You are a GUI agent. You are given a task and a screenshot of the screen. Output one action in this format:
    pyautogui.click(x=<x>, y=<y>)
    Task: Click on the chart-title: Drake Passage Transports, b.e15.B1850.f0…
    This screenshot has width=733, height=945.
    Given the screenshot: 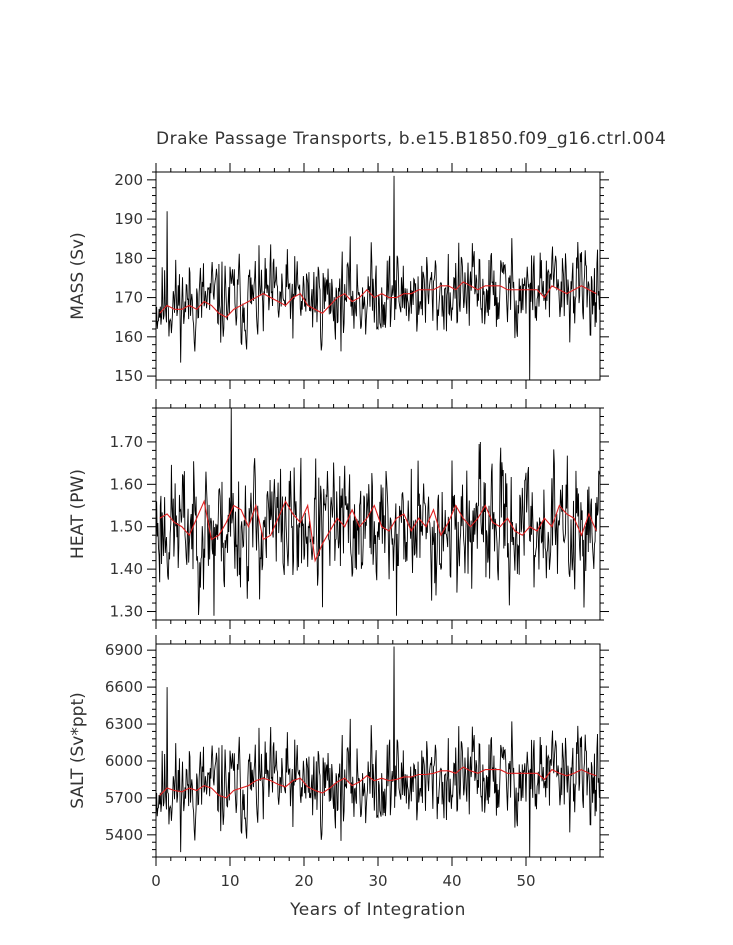 What is the action you would take?
    pyautogui.click(x=411, y=139)
    